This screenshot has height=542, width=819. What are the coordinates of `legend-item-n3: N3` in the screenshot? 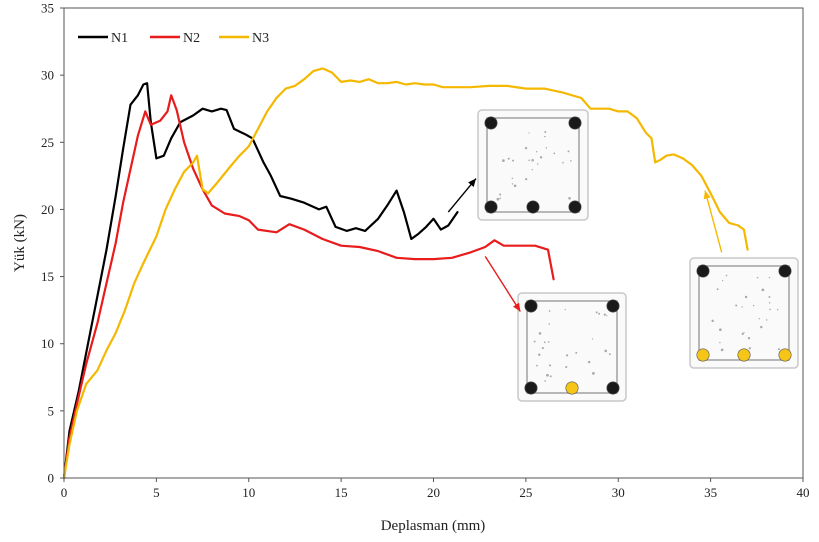 It's located at (244, 38).